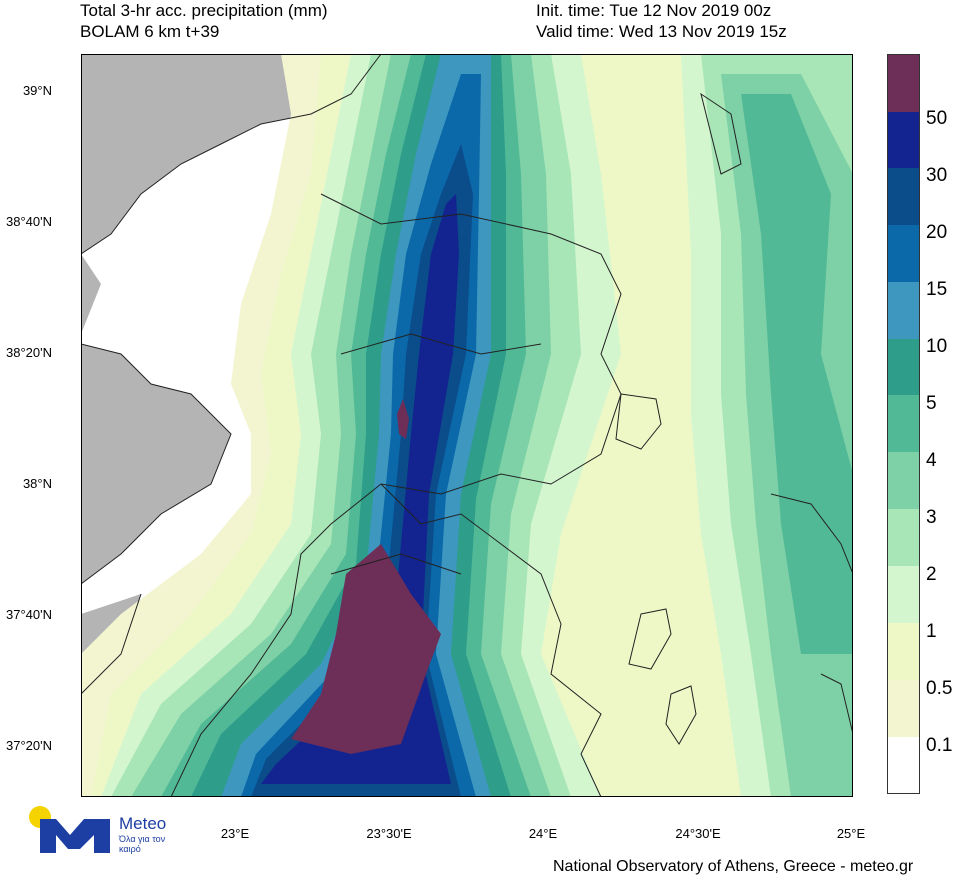 This screenshot has height=880, width=968. I want to click on logo-name: Meteo, so click(143, 823).